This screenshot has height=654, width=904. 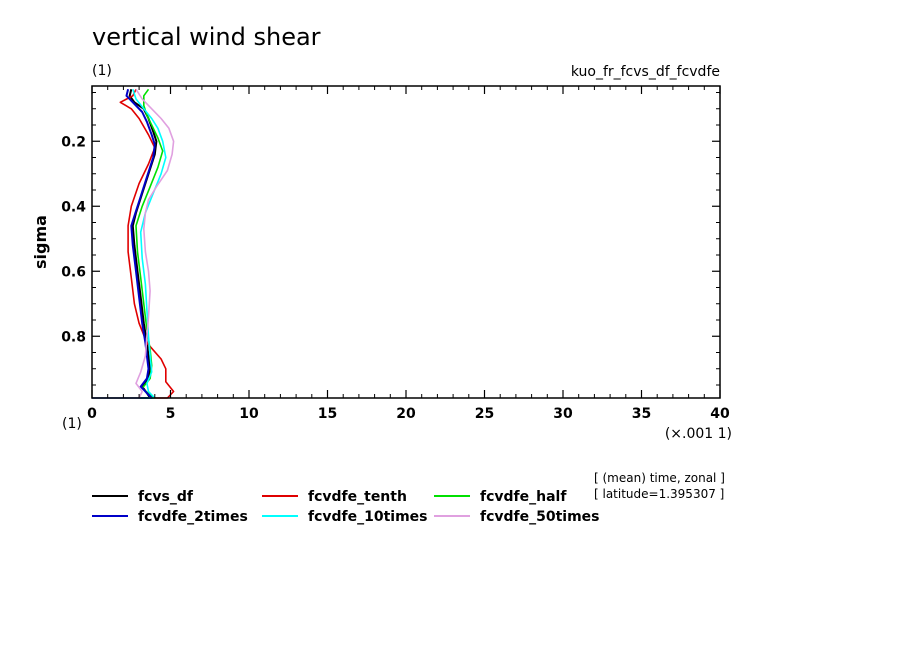 I want to click on y-axis-label: sigma, so click(x=40, y=242).